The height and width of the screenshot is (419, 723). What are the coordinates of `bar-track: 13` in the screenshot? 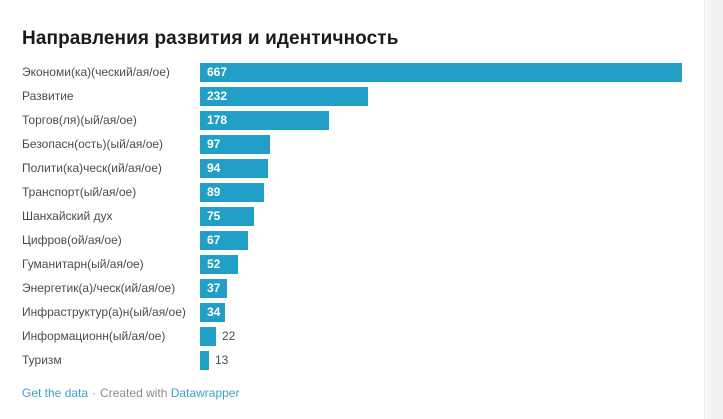 It's located at (441, 360).